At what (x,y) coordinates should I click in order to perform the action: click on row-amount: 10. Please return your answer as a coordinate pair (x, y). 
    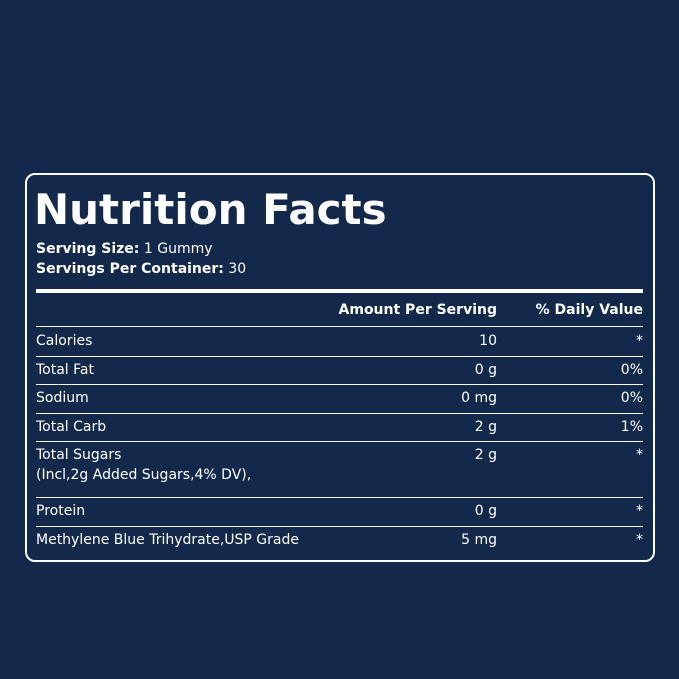
    Looking at the image, I should click on (488, 341).